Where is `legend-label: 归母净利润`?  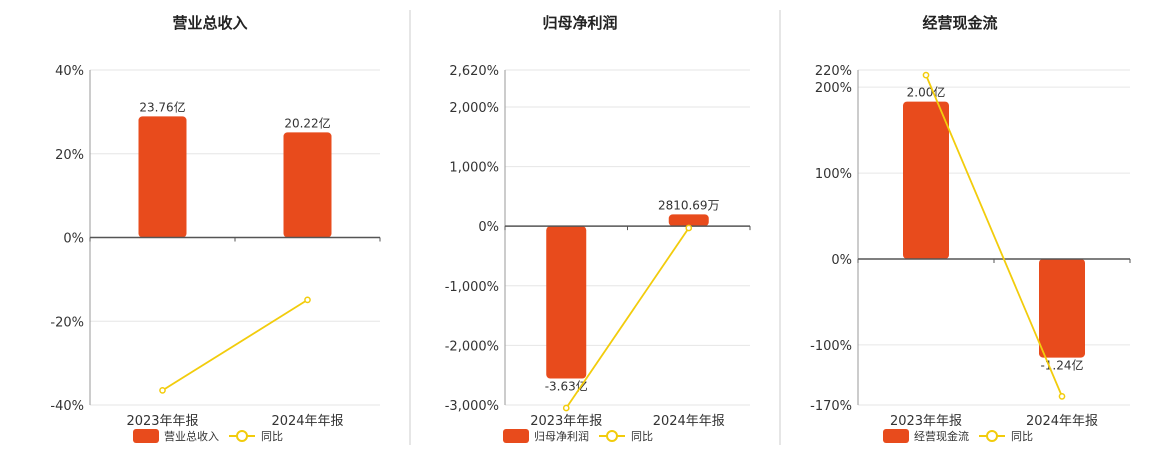
legend-label: 归母净利润 is located at coordinates (561, 436).